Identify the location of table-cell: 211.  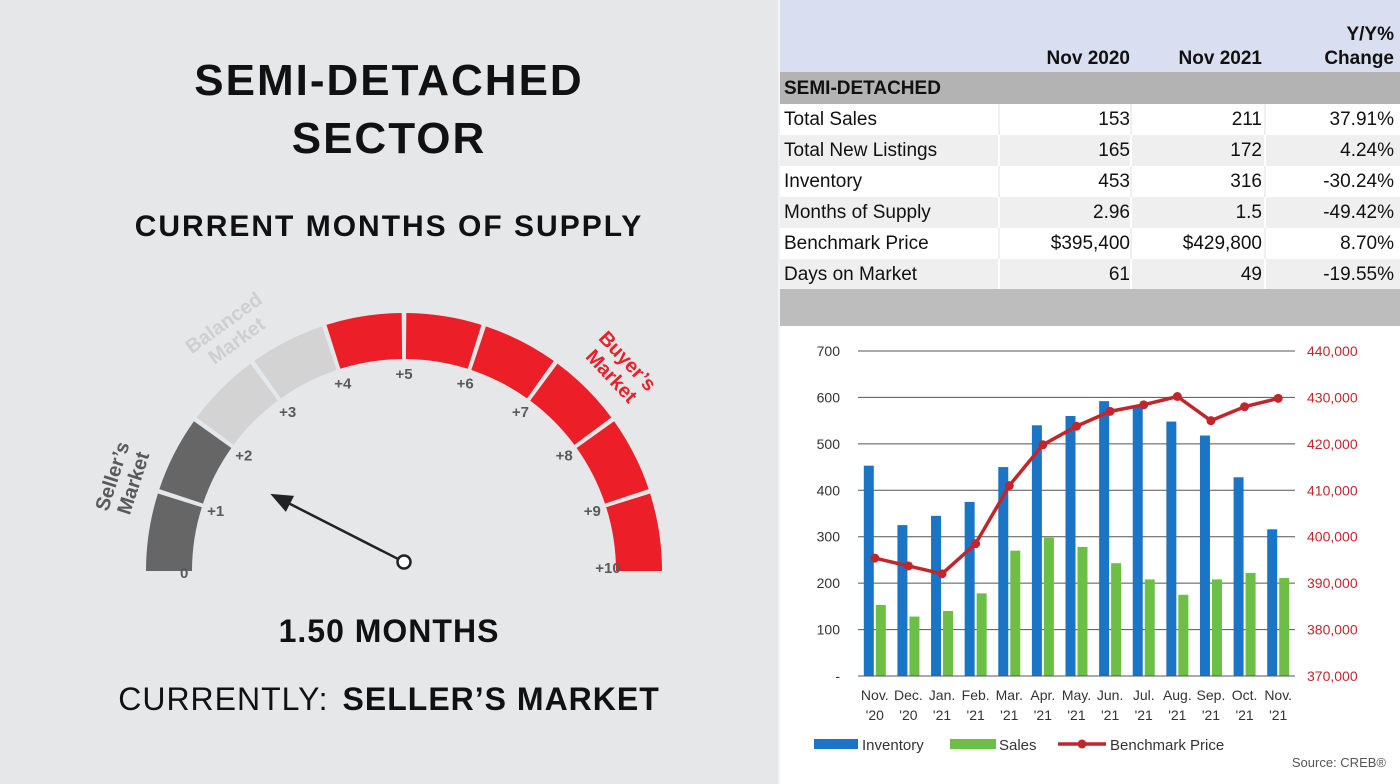
(1246, 119).